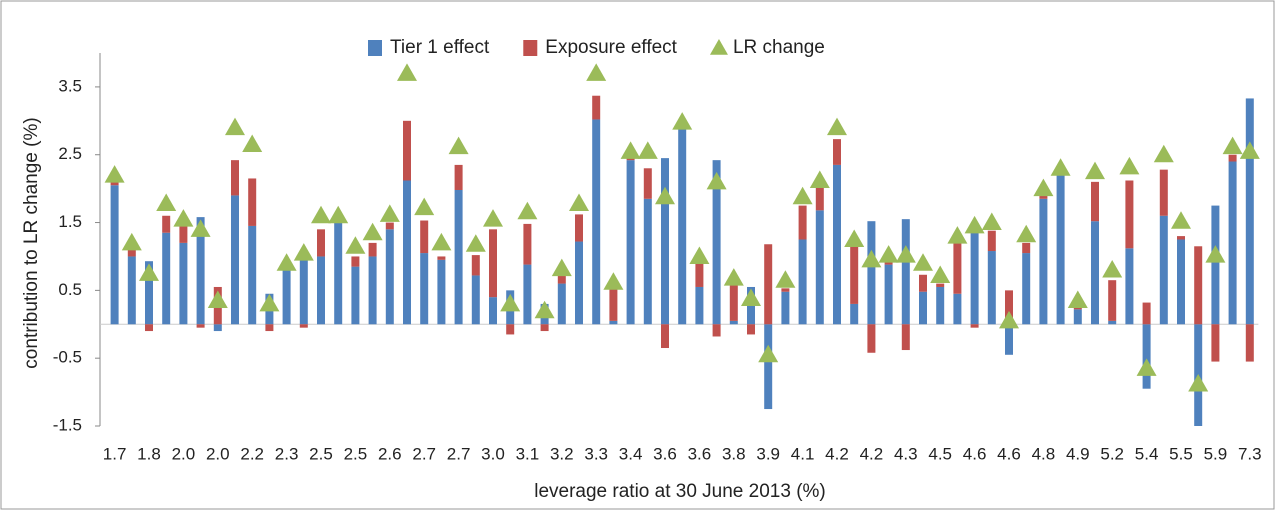  I want to click on x-axis-title: leverage ratio at 30 June 2013 (%), so click(680, 491).